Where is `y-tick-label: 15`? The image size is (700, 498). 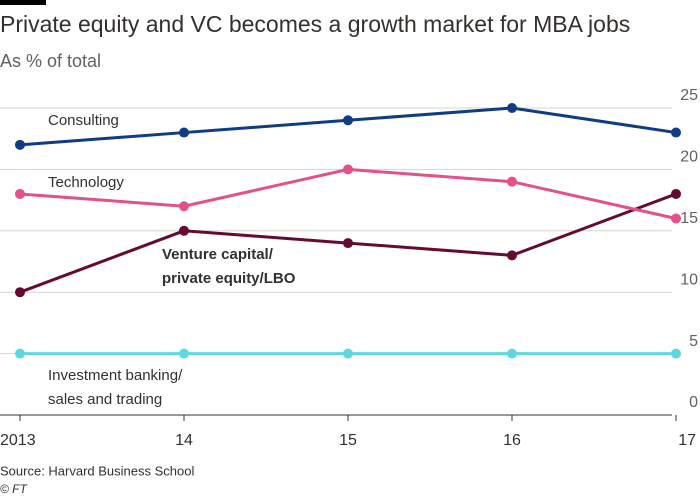 y-tick-label: 15 is located at coordinates (689, 218).